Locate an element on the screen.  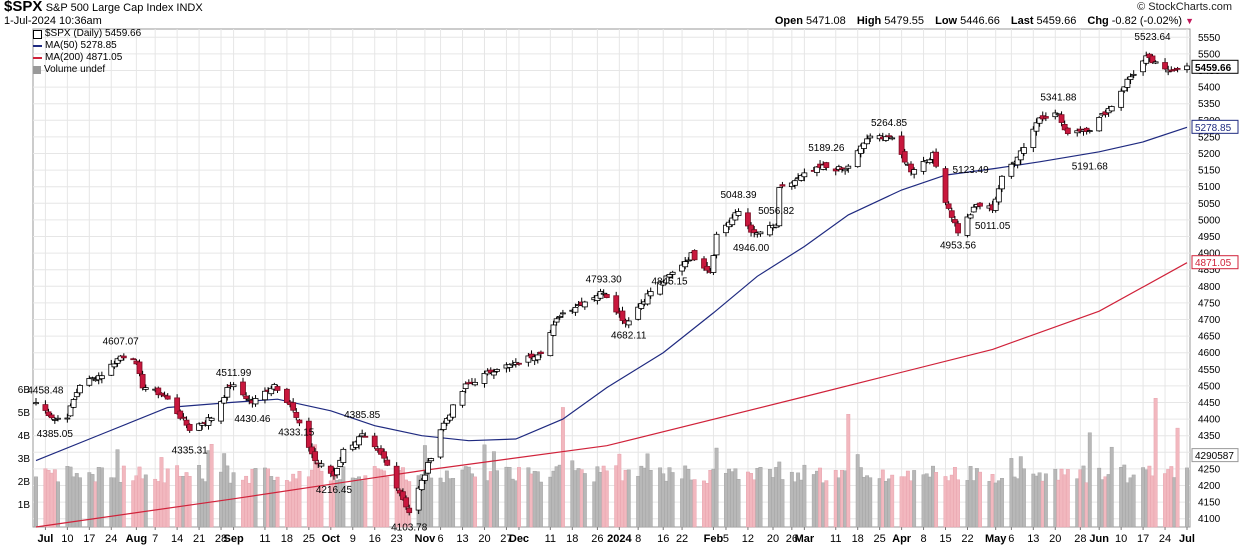
price-annotation: 5048.39 is located at coordinates (738, 195).